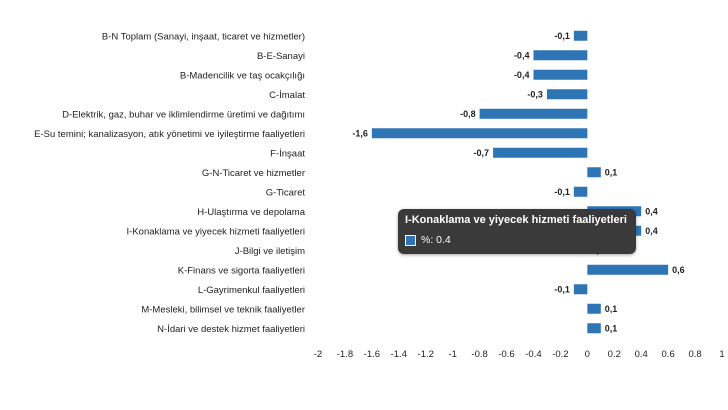  I want to click on category-label: K-Finans ve sigorta faaliyetleri, so click(241, 270).